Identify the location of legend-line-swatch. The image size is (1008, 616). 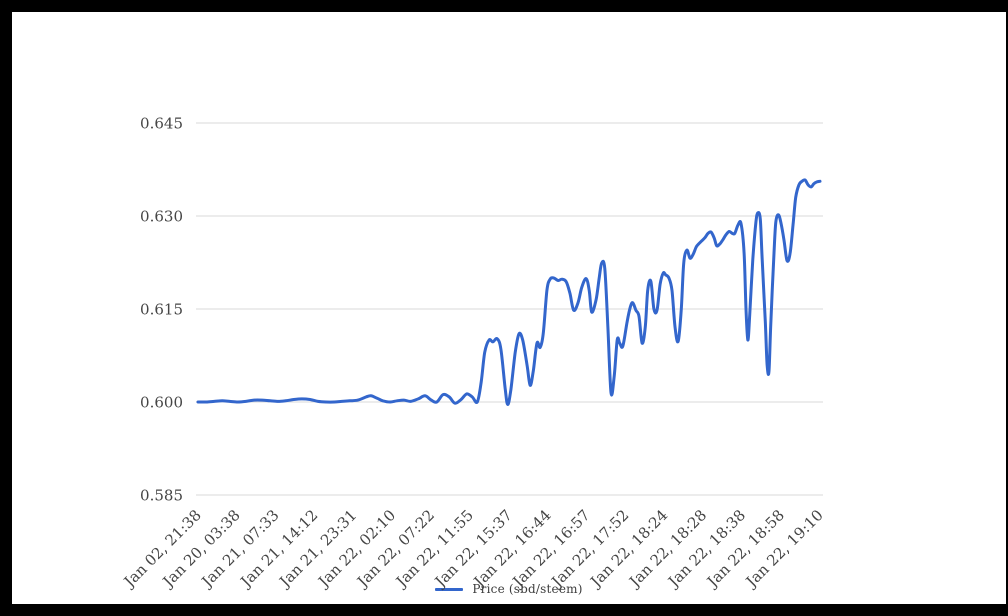
(449, 589).